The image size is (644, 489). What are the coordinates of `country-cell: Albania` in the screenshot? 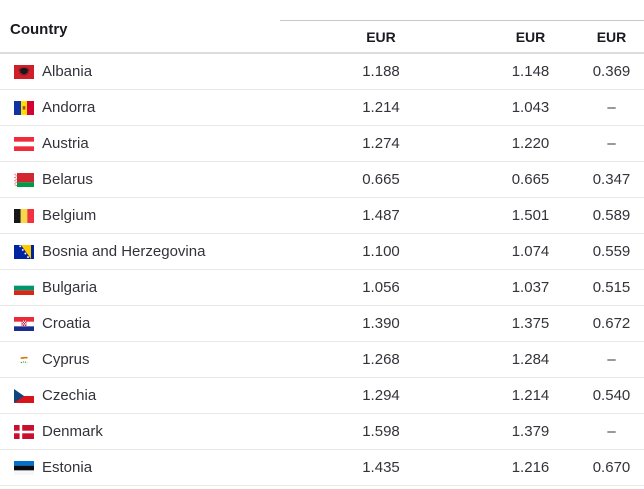 It's located at (140, 71).